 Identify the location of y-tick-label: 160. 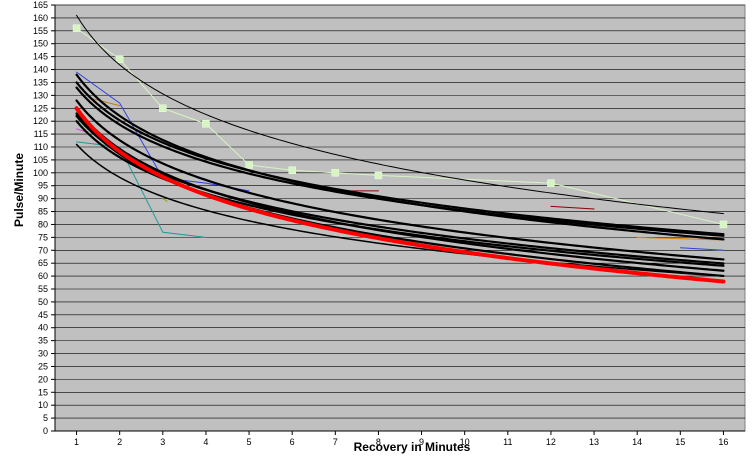
(40, 18).